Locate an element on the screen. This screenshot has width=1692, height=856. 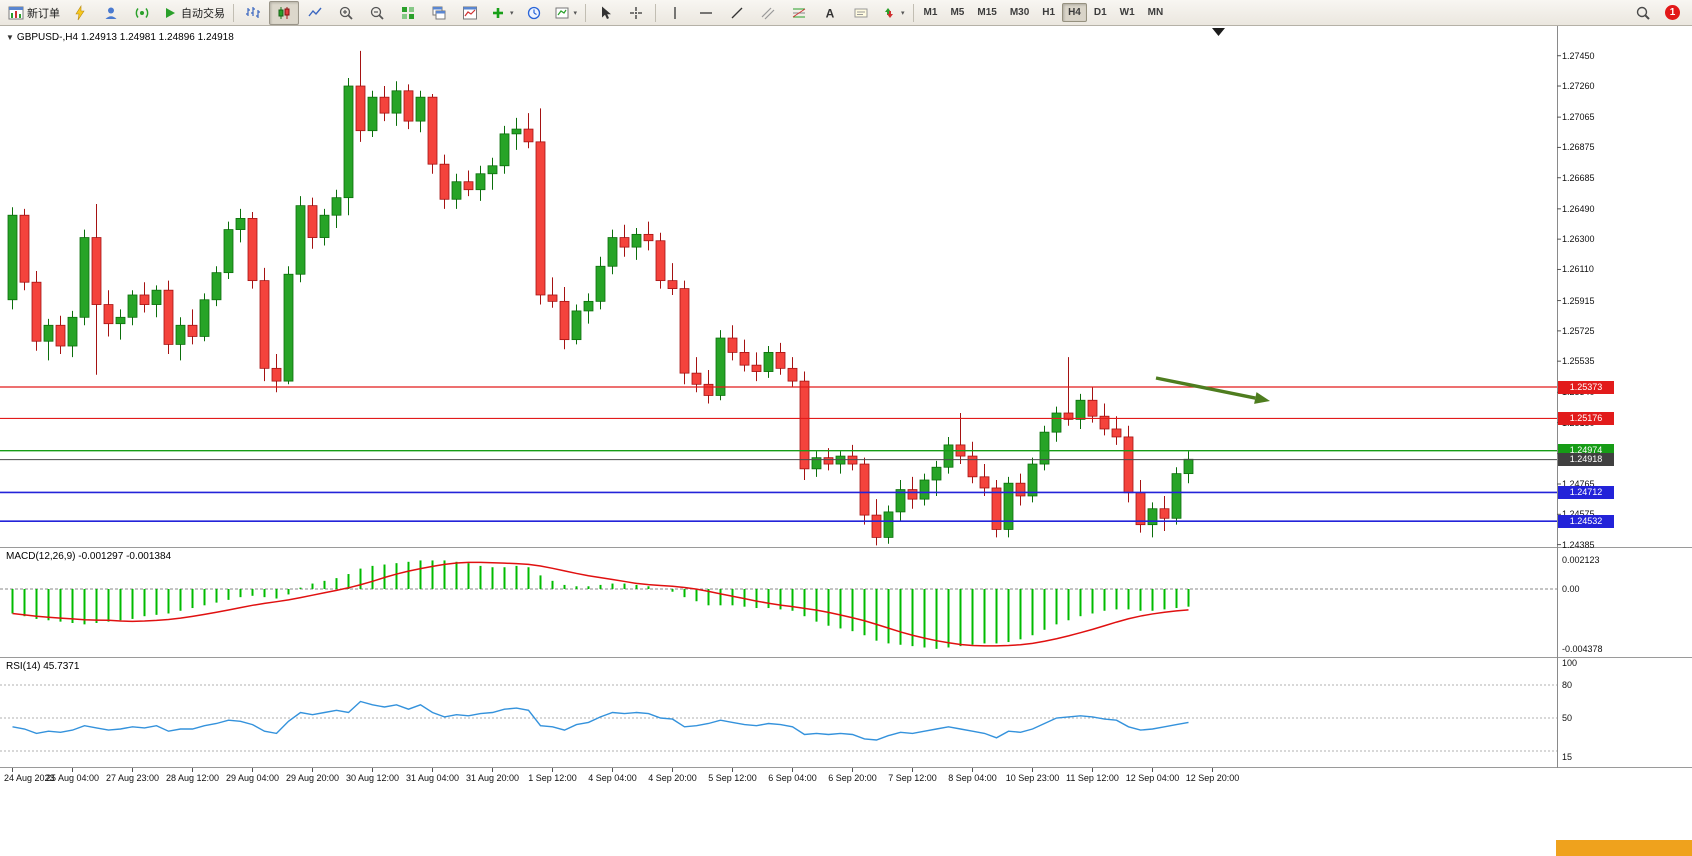
timeframe-button-mn: MN is located at coordinates (1155, 12).